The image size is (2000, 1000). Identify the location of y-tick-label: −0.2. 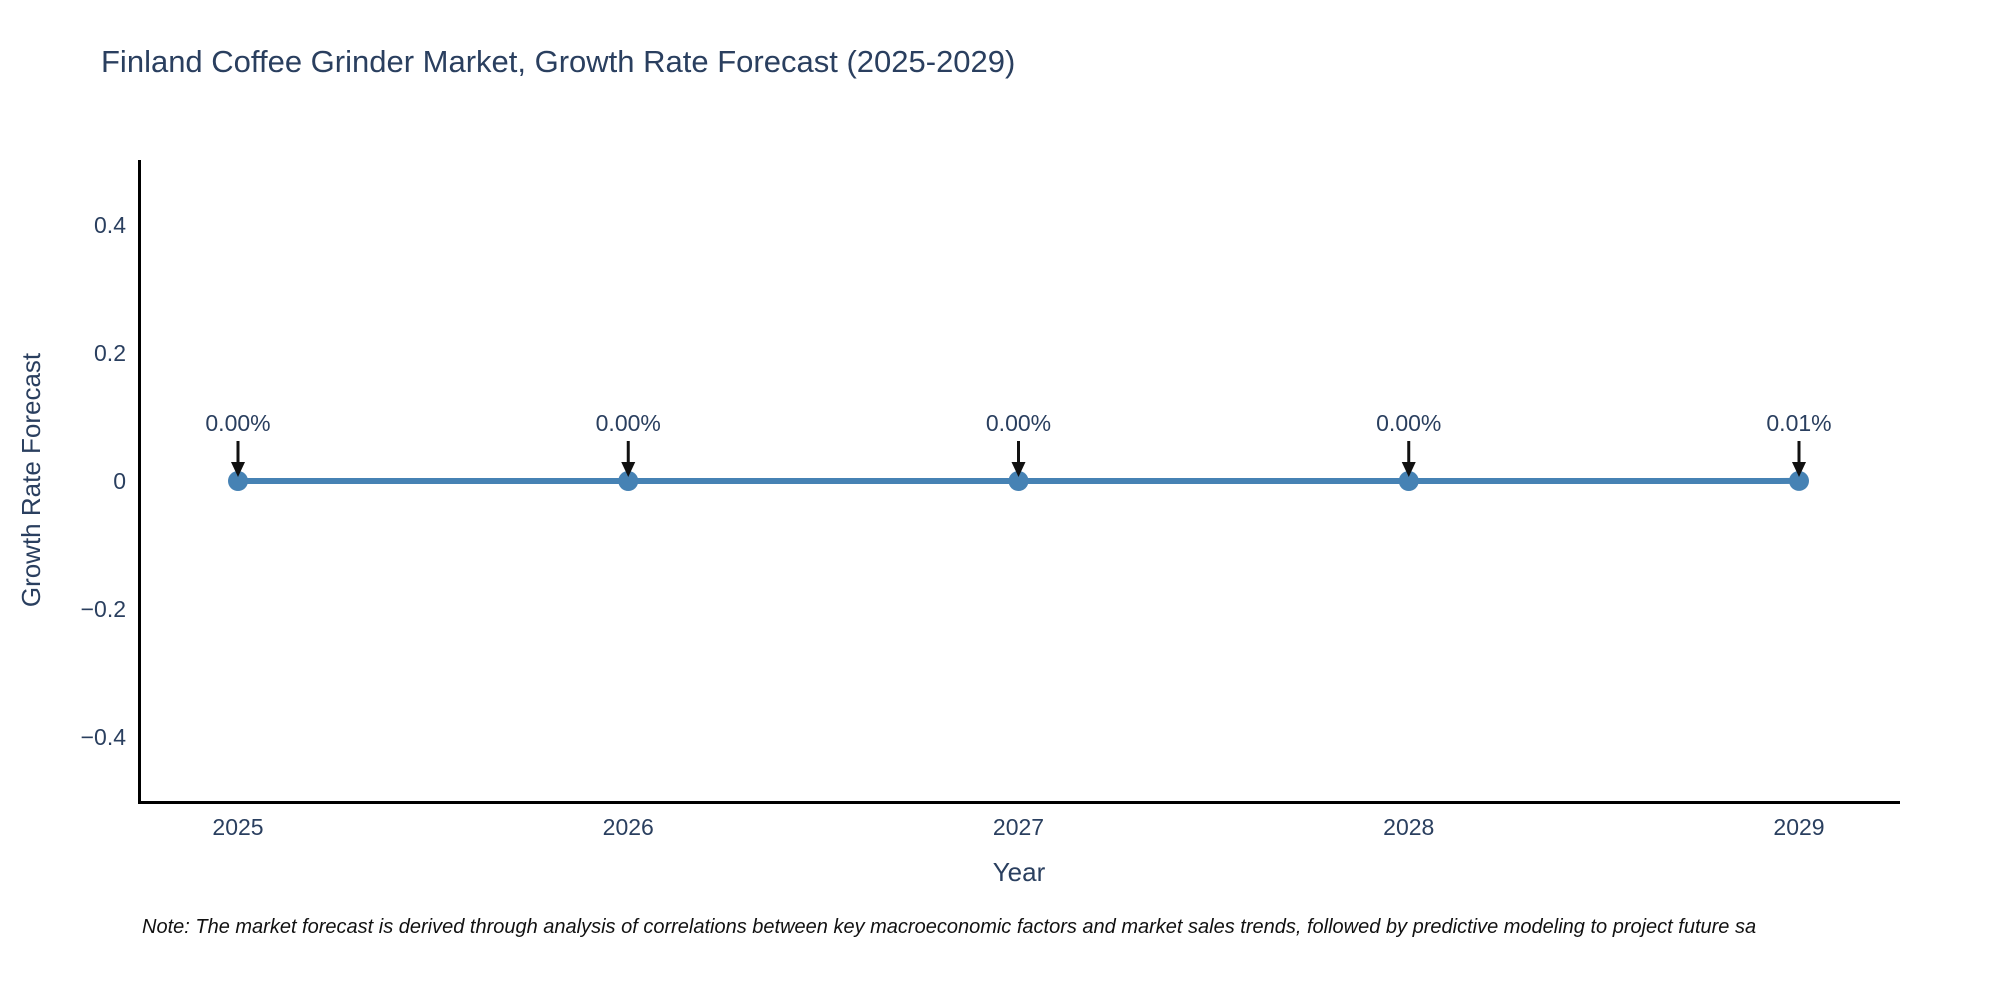
(103, 609).